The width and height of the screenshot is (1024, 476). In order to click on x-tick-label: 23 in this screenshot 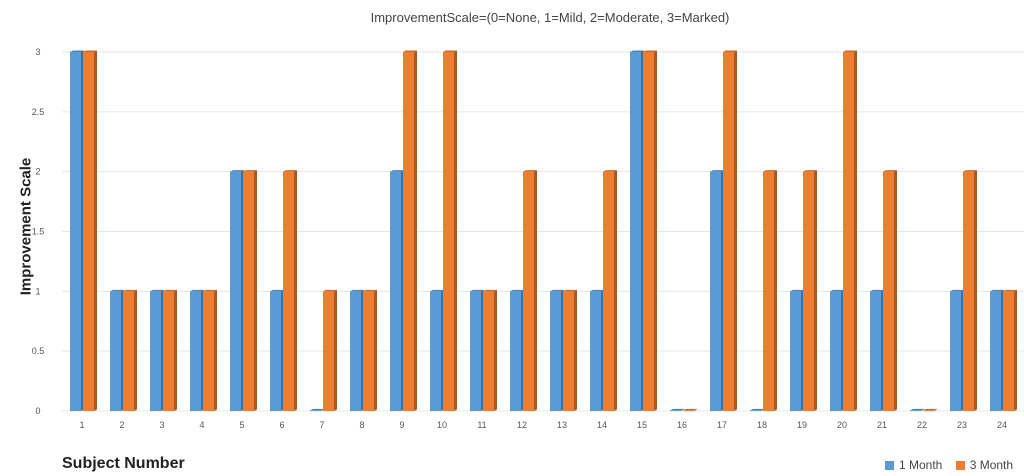, I will do `click(962, 425)`.